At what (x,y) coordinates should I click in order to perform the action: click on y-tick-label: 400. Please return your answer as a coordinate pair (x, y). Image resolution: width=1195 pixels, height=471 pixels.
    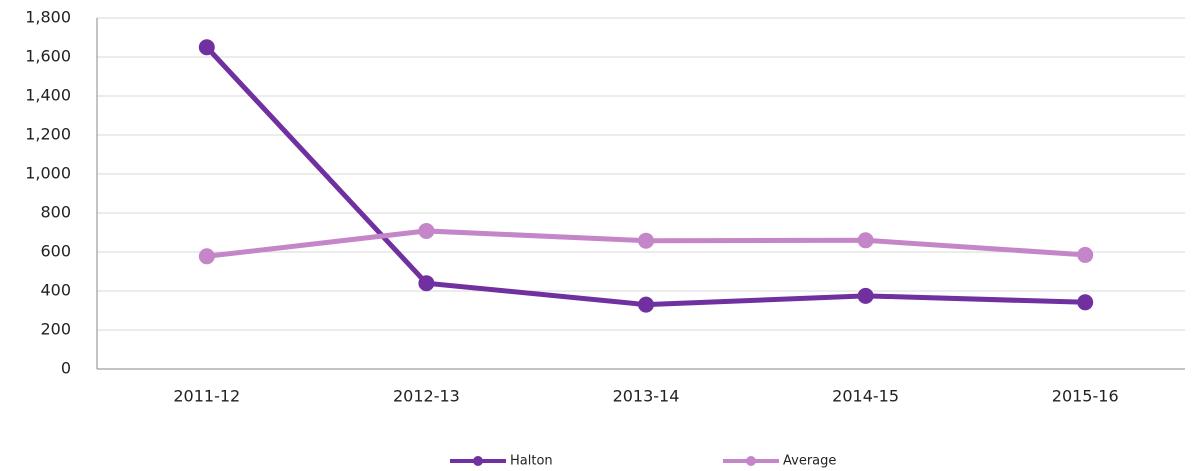
    Looking at the image, I should click on (55, 290).